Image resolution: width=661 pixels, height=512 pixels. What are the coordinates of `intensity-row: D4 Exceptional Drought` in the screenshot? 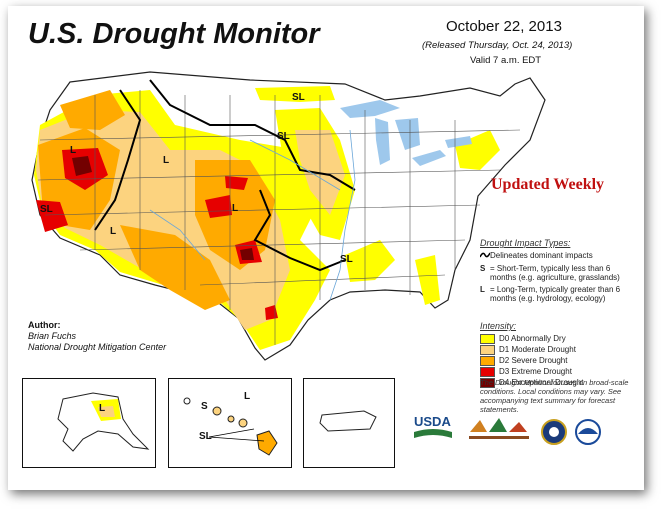 It's located at (532, 382).